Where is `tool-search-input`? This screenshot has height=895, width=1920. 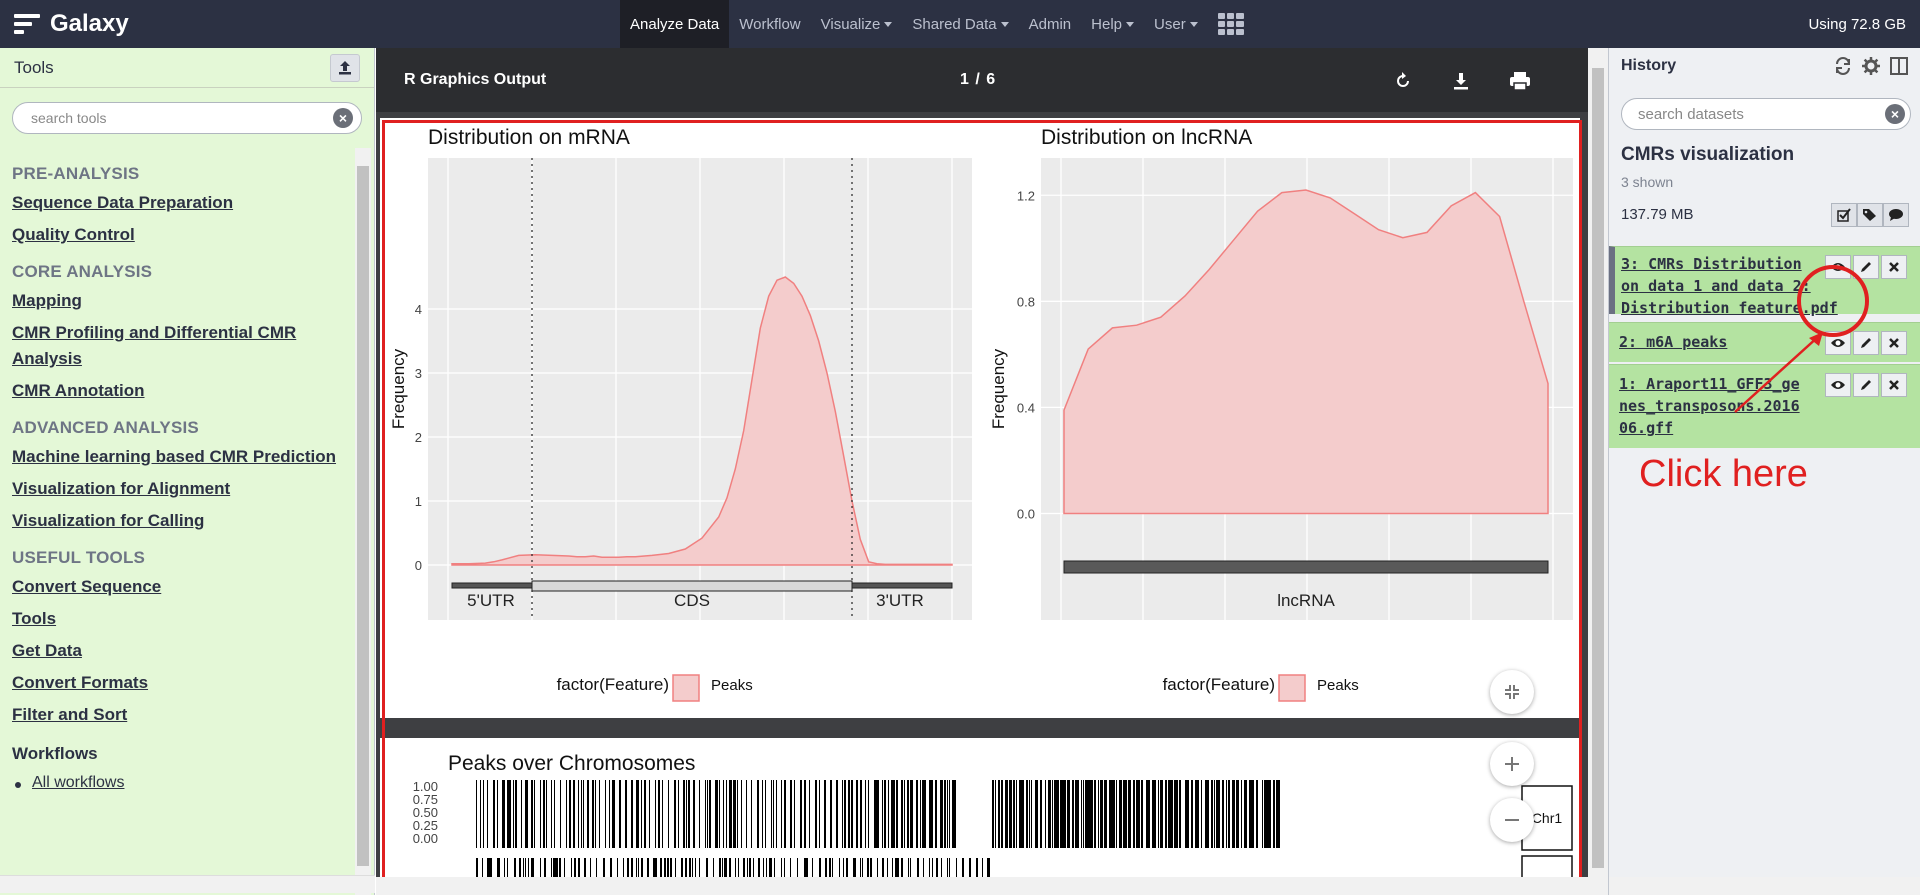
tool-search-input is located at coordinates (187, 118).